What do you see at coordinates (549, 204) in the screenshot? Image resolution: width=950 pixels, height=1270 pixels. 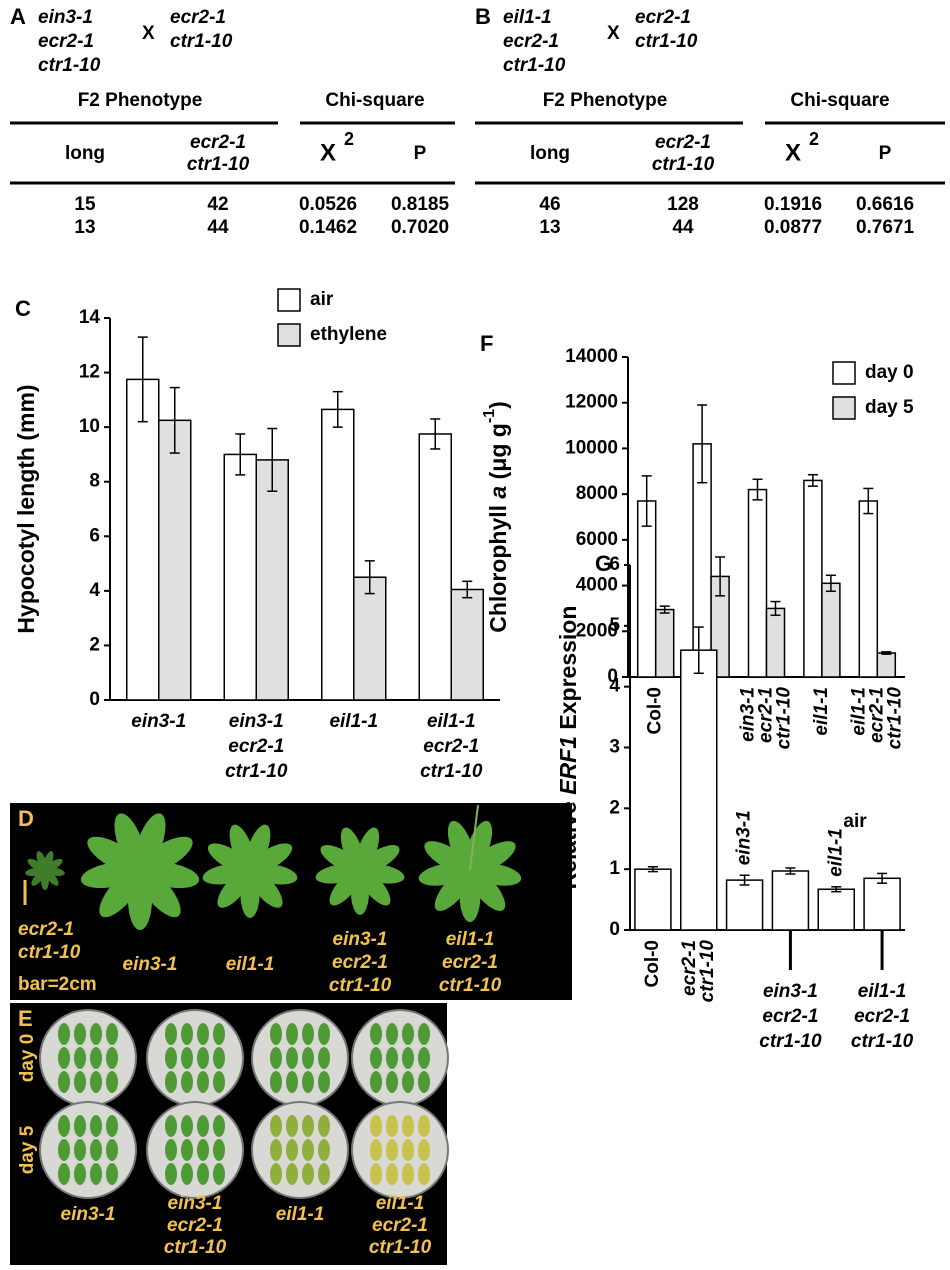 I see `cell: 46` at bounding box center [549, 204].